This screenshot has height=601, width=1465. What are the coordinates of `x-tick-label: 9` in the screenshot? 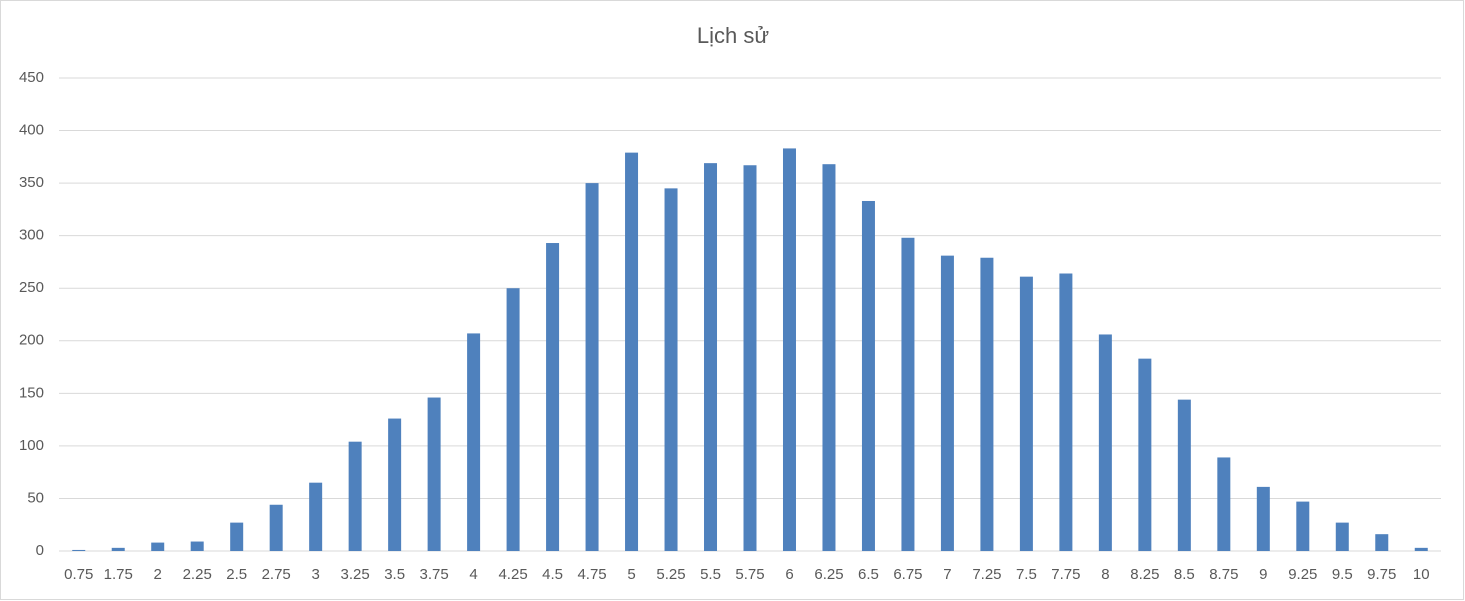 It's located at (1263, 574).